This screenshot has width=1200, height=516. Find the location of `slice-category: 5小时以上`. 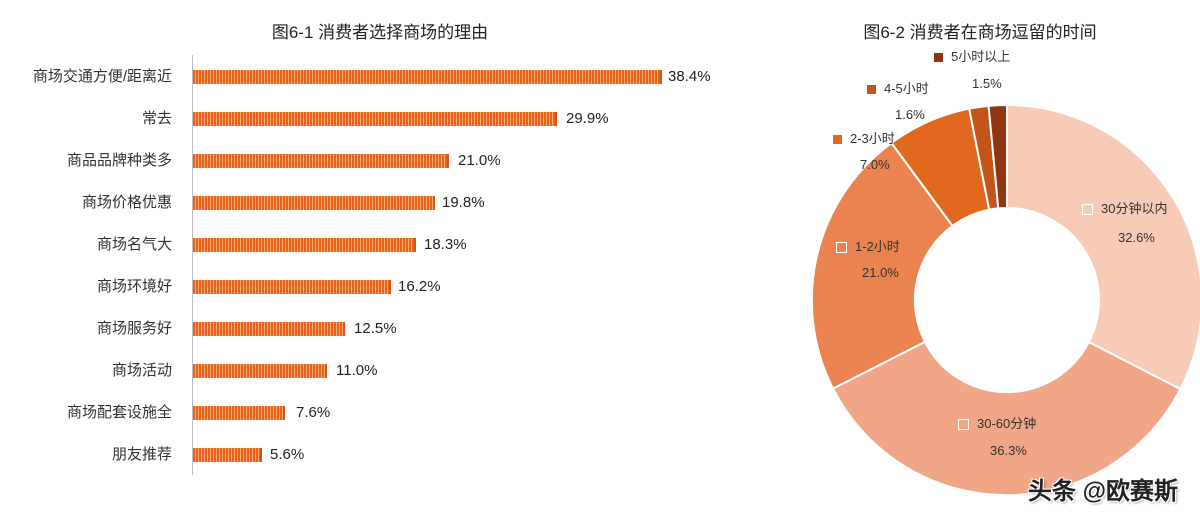

slice-category: 5小时以上 is located at coordinates (981, 56).